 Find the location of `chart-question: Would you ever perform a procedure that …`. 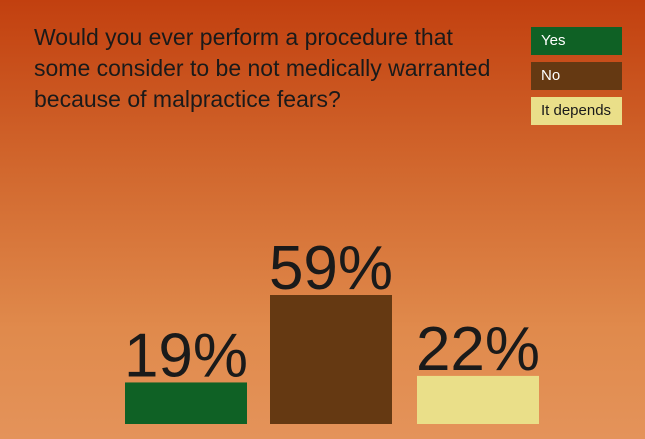

chart-question: Would you ever perform a procedure that … is located at coordinates (262, 68).